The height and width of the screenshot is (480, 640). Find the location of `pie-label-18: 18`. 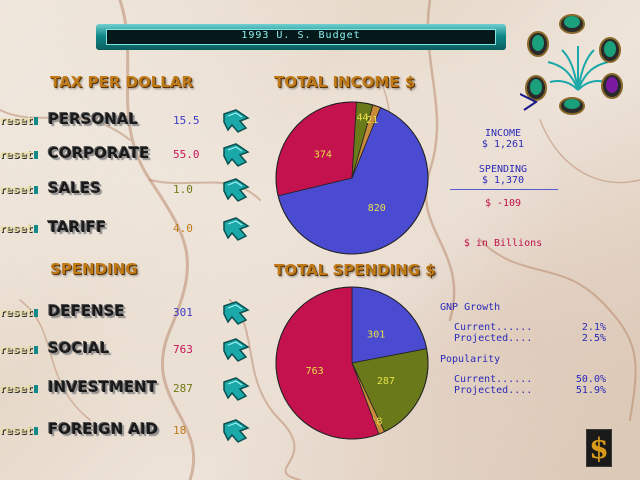

pie-label-18: 18 is located at coordinates (376, 421).